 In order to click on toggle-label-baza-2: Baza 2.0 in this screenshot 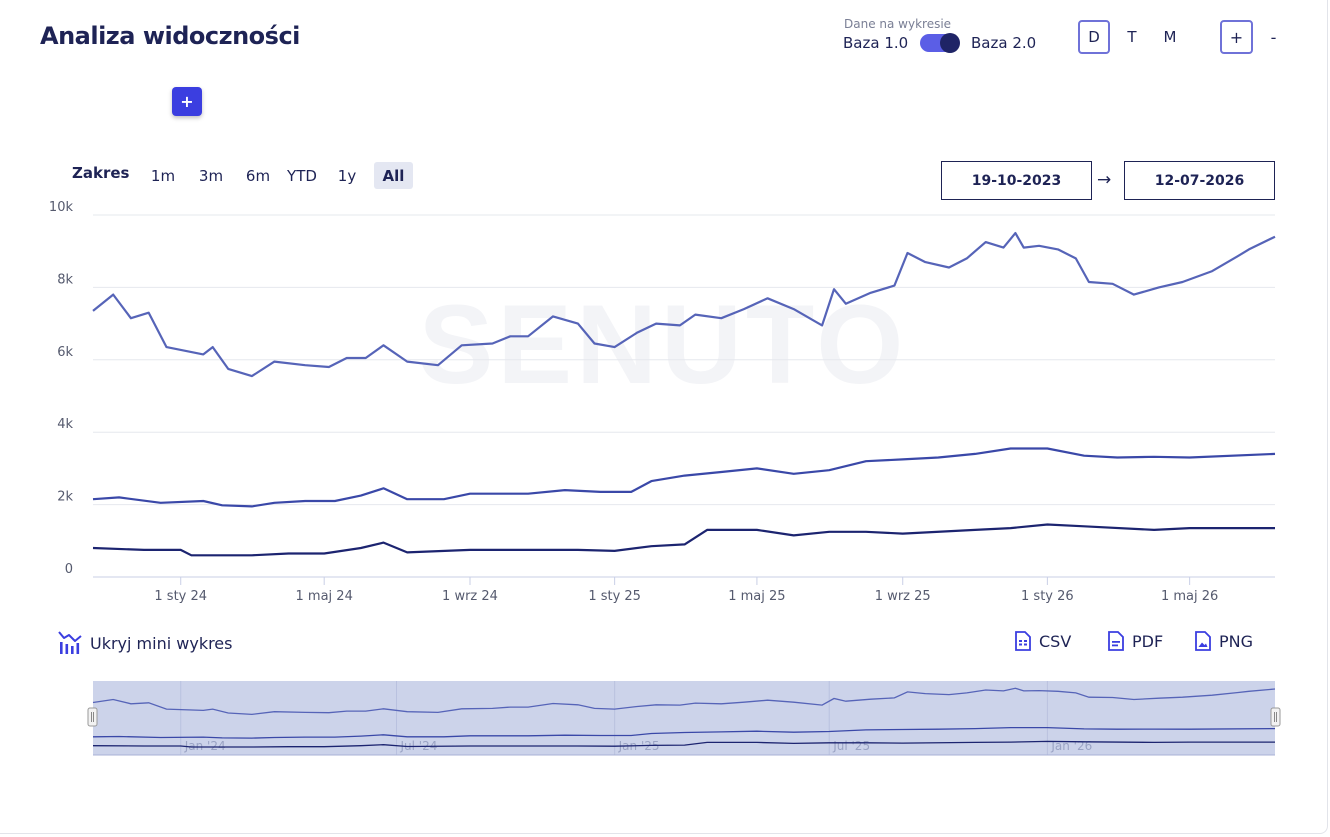, I will do `click(1004, 43)`.